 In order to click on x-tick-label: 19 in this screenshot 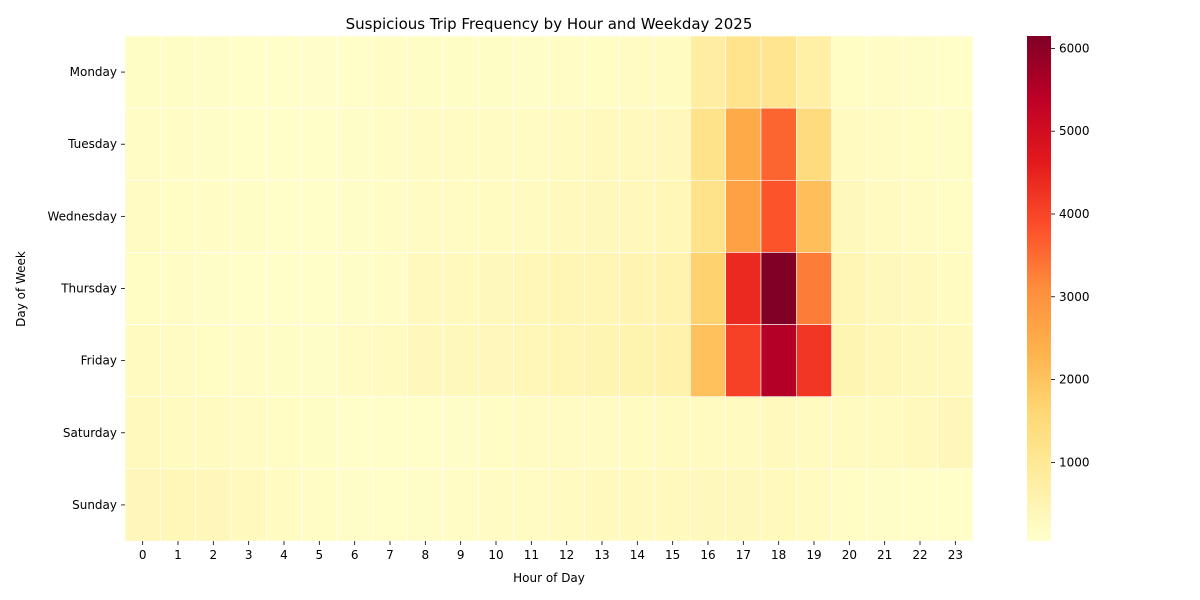, I will do `click(813, 555)`.